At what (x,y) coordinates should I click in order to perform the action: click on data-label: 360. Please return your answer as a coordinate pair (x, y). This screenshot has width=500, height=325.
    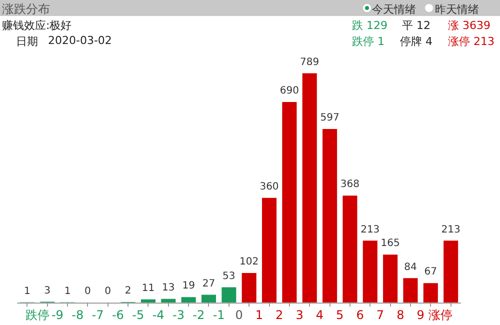
    Looking at the image, I should click on (269, 187).